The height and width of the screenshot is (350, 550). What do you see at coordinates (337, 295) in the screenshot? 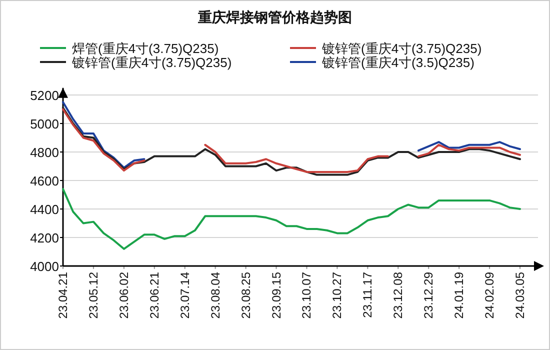
I see `x-tick-label: 23.10.27` at bounding box center [337, 295].